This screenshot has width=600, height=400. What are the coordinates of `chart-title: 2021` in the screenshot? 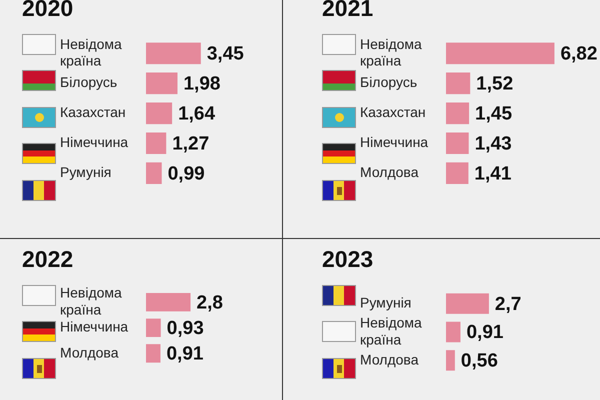 It's located at (348, 11).